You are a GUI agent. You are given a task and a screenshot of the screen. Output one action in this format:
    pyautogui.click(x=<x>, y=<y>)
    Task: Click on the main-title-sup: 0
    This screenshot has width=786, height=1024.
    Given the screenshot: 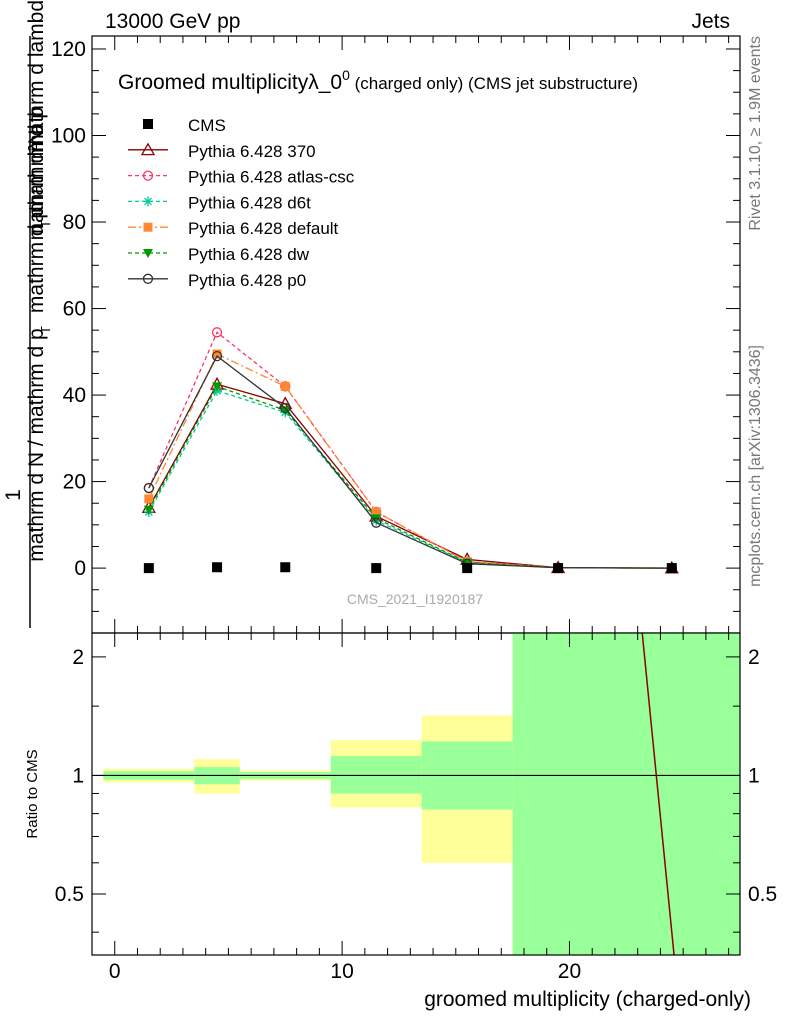 What is the action you would take?
    pyautogui.click(x=346, y=75)
    